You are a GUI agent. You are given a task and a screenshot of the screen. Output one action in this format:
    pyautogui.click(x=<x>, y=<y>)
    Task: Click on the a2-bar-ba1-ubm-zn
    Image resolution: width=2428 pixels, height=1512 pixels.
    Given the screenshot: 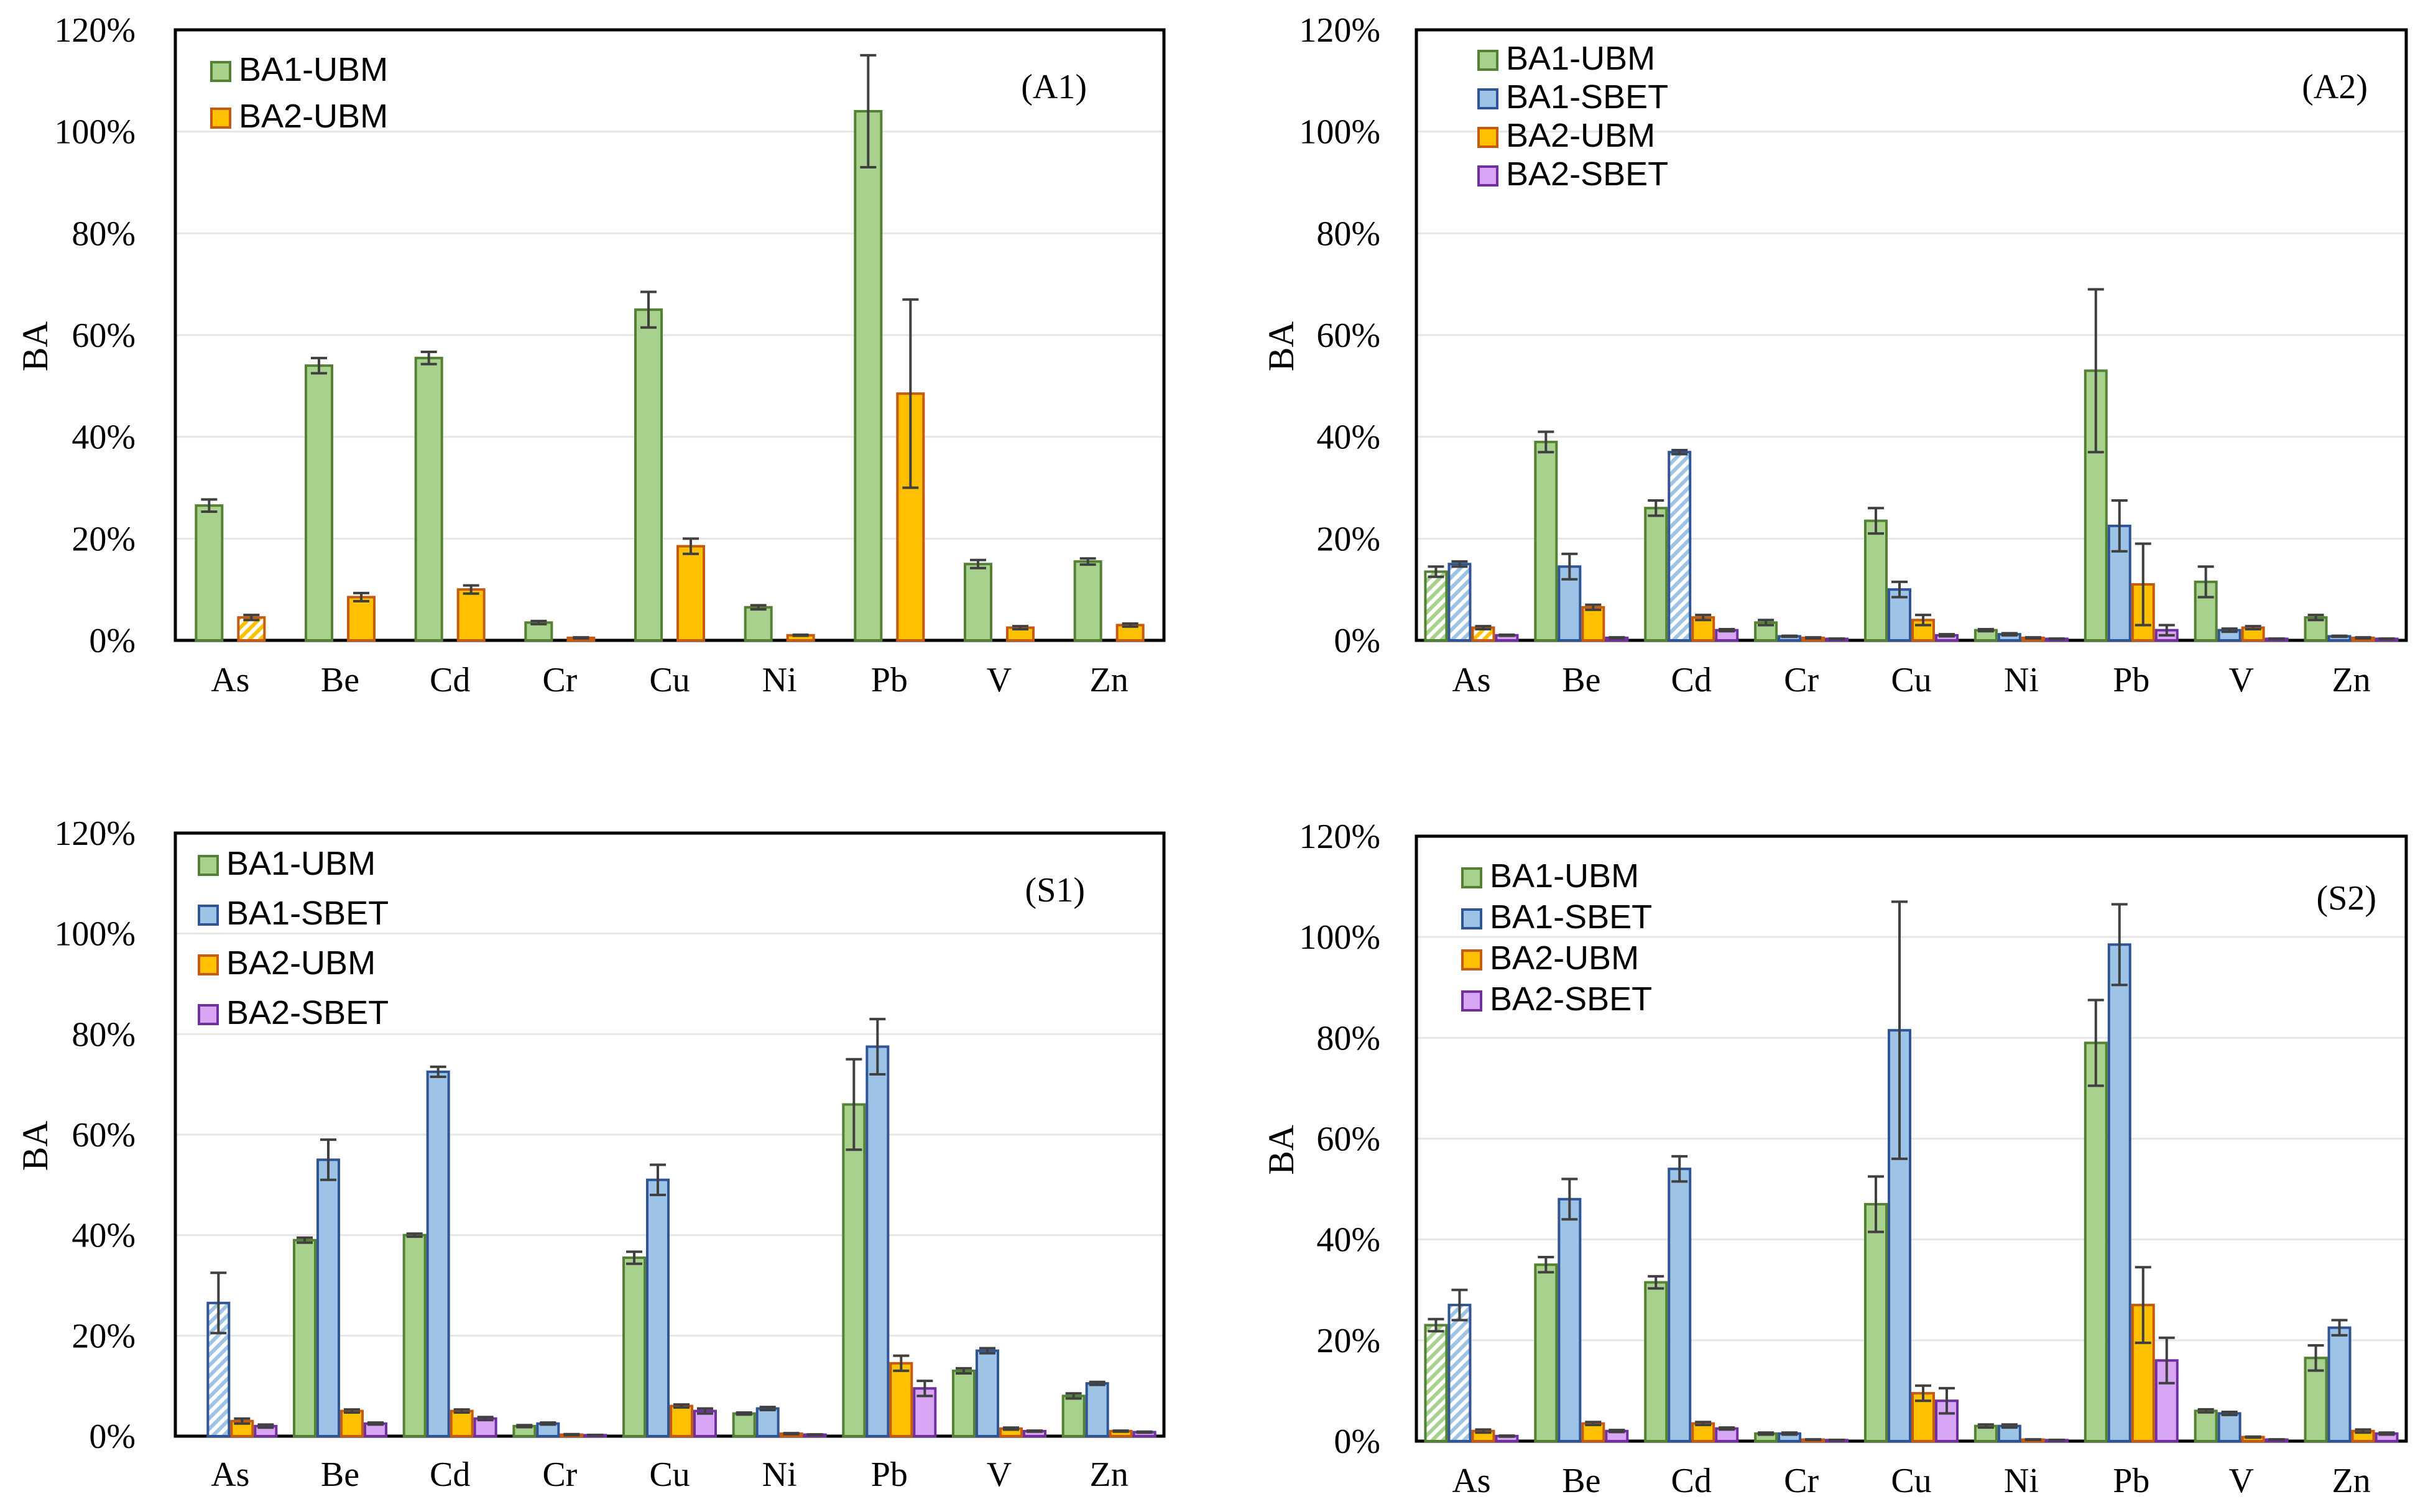 What is the action you would take?
    pyautogui.click(x=2316, y=629)
    